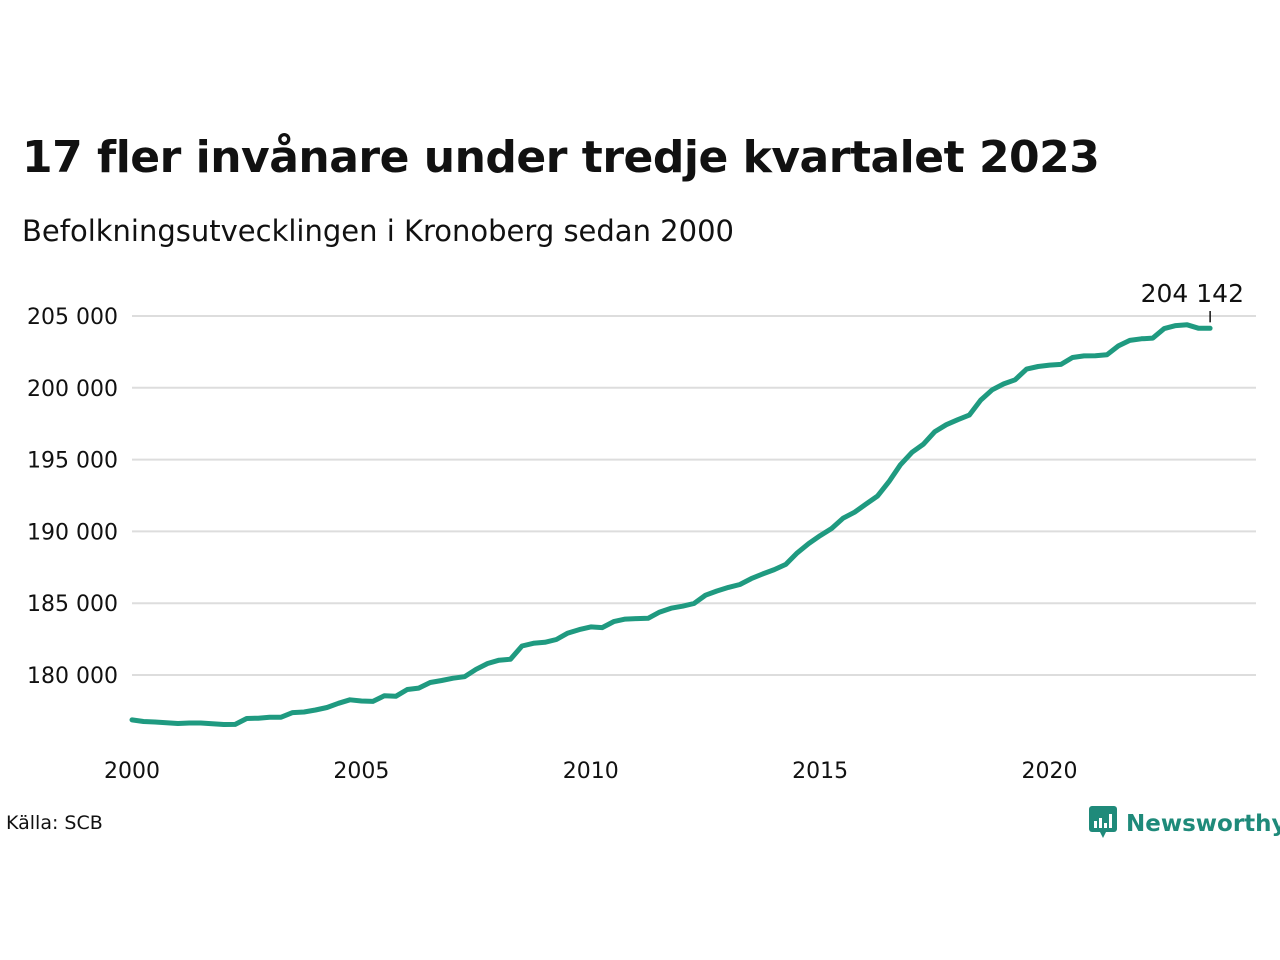 The height and width of the screenshot is (960, 1280). What do you see at coordinates (1192, 293) in the screenshot?
I see `end-value-label: 204 142` at bounding box center [1192, 293].